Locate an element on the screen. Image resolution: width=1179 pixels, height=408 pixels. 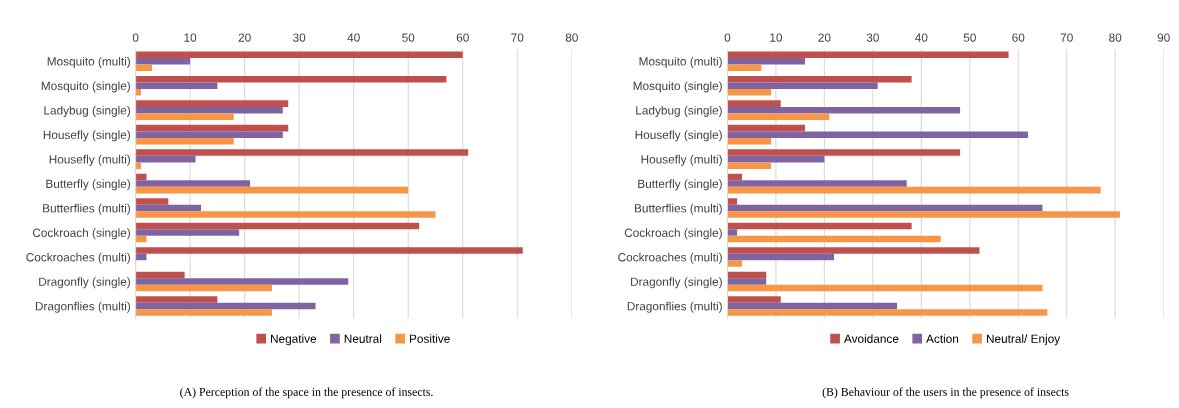
legend-label: Neutral is located at coordinates (363, 338).